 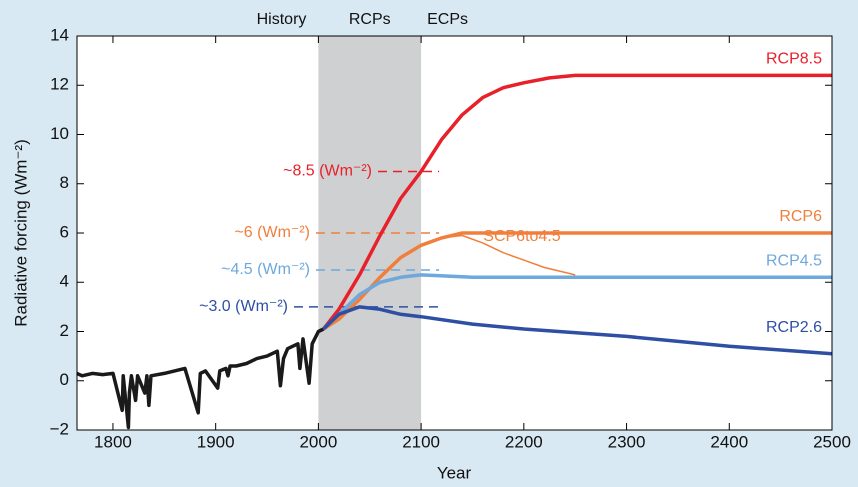 I want to click on reference-label: ~3.0 (Wm⁻²), so click(x=243, y=306).